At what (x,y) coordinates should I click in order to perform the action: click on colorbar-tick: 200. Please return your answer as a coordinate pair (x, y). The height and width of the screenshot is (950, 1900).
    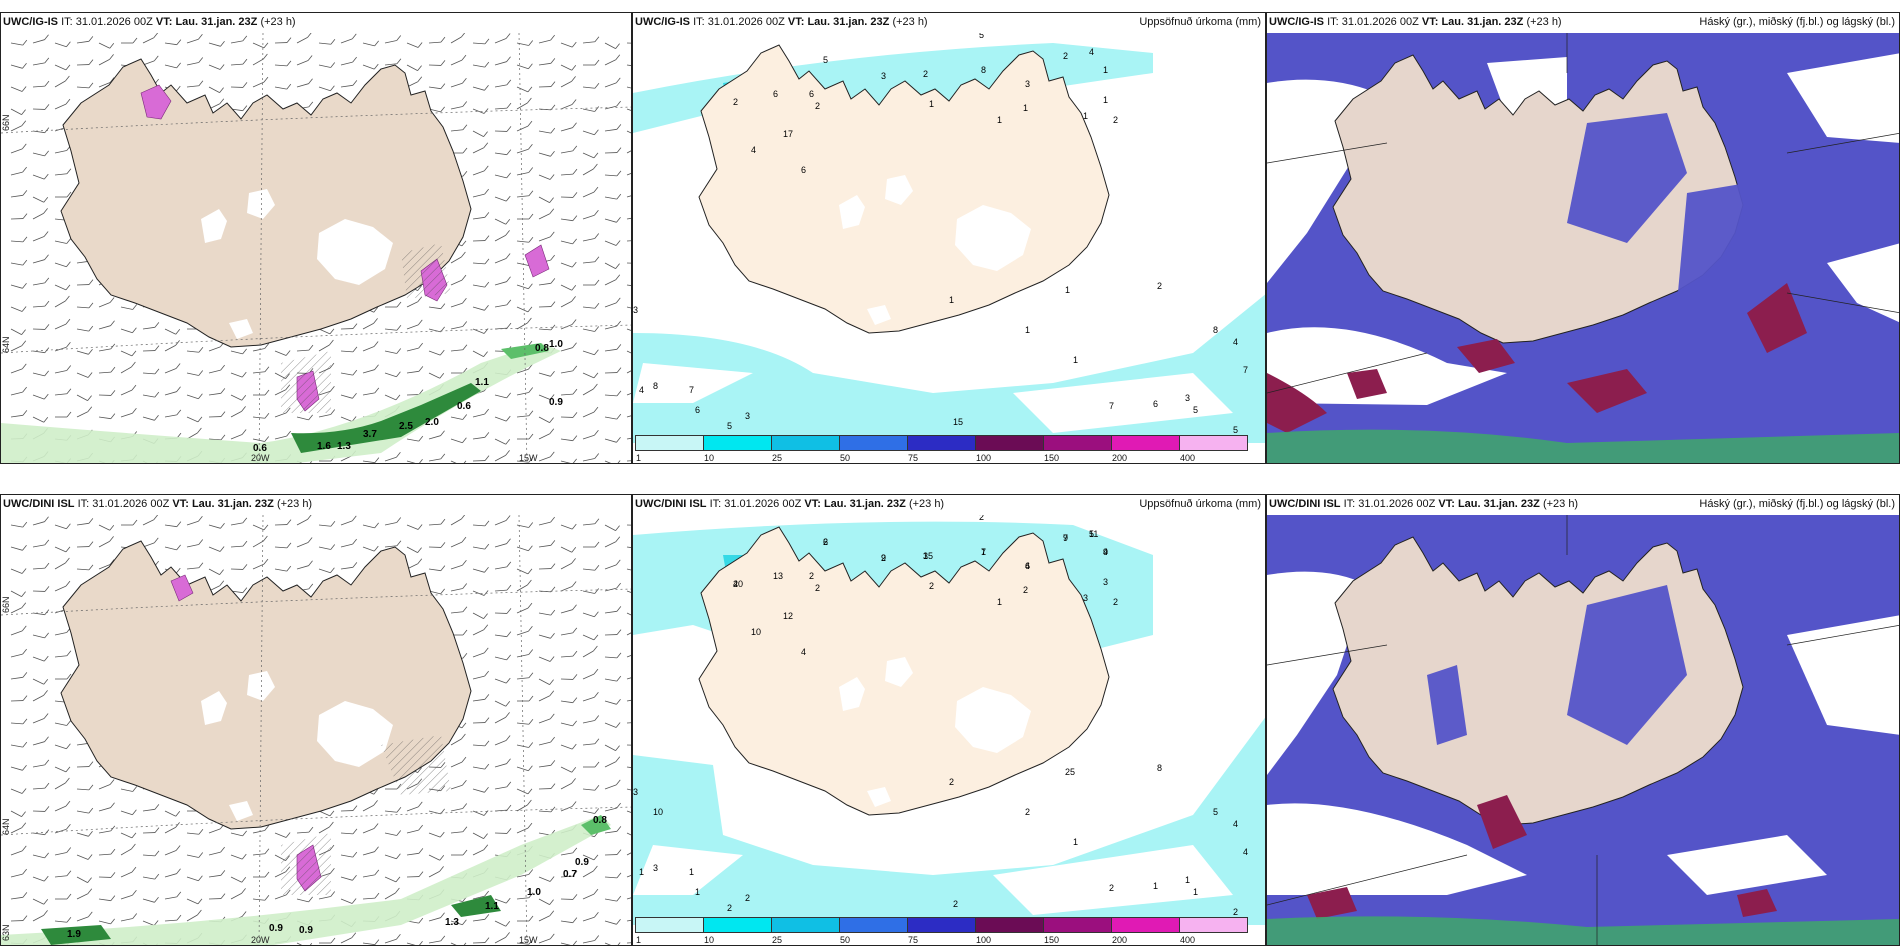
    Looking at the image, I should click on (1120, 458).